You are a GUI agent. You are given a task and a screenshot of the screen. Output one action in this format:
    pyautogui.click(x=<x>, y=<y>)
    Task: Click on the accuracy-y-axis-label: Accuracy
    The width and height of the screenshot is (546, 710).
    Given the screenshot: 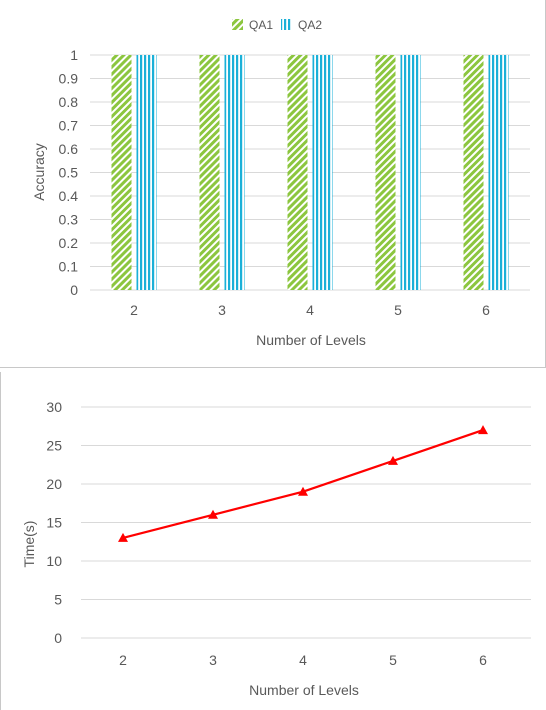 What is the action you would take?
    pyautogui.click(x=39, y=172)
    